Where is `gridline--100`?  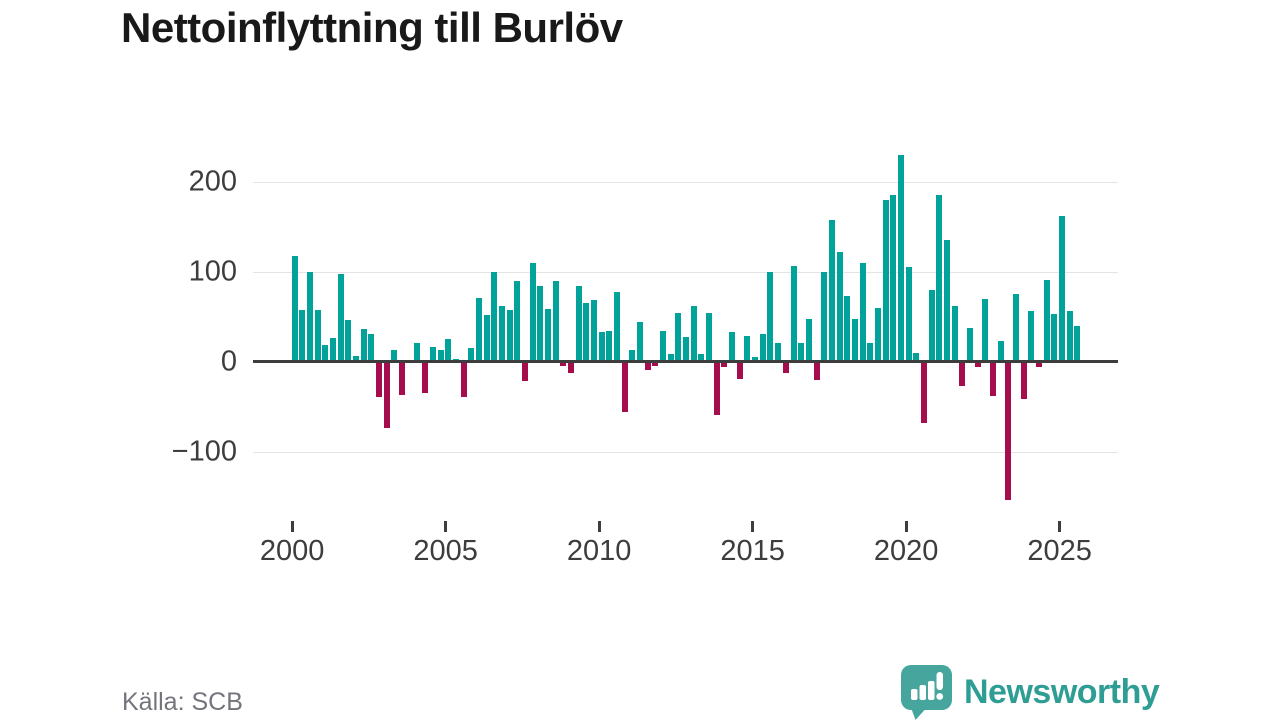
gridline--100 is located at coordinates (685, 452).